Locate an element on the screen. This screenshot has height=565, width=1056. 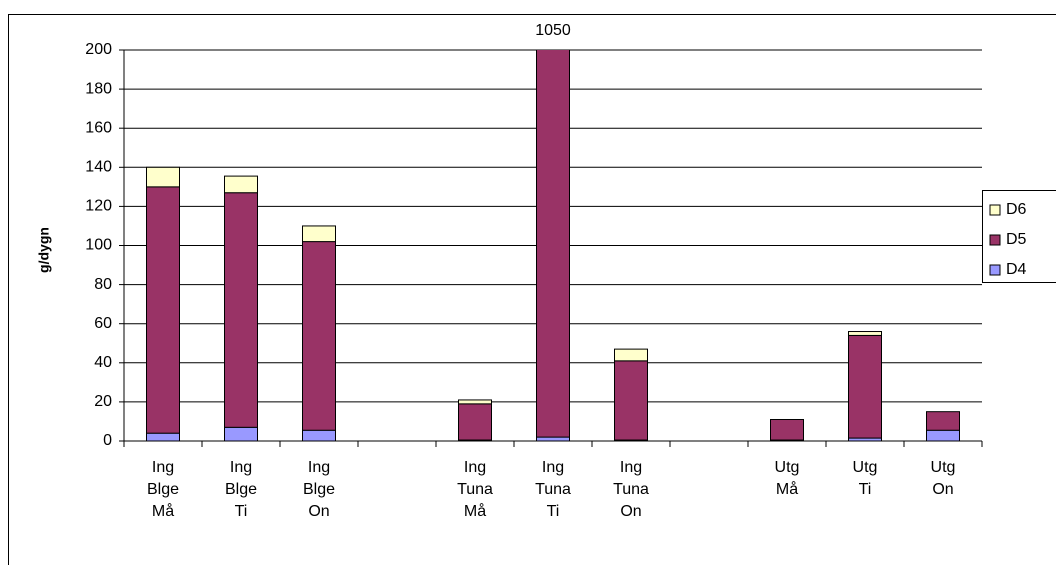
y-tick-label: 80 is located at coordinates (103, 284).